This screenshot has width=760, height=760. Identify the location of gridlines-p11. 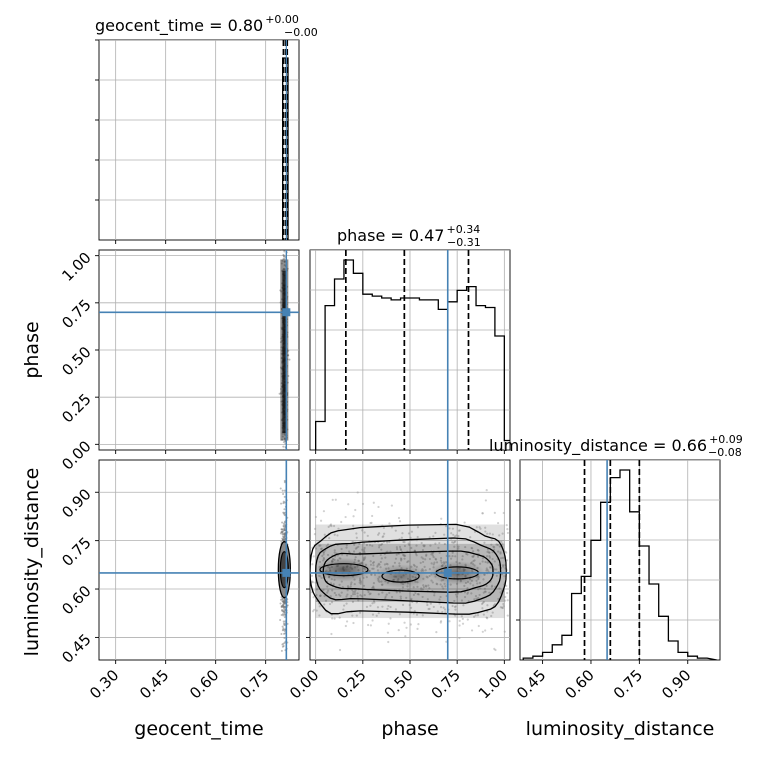
(410, 350).